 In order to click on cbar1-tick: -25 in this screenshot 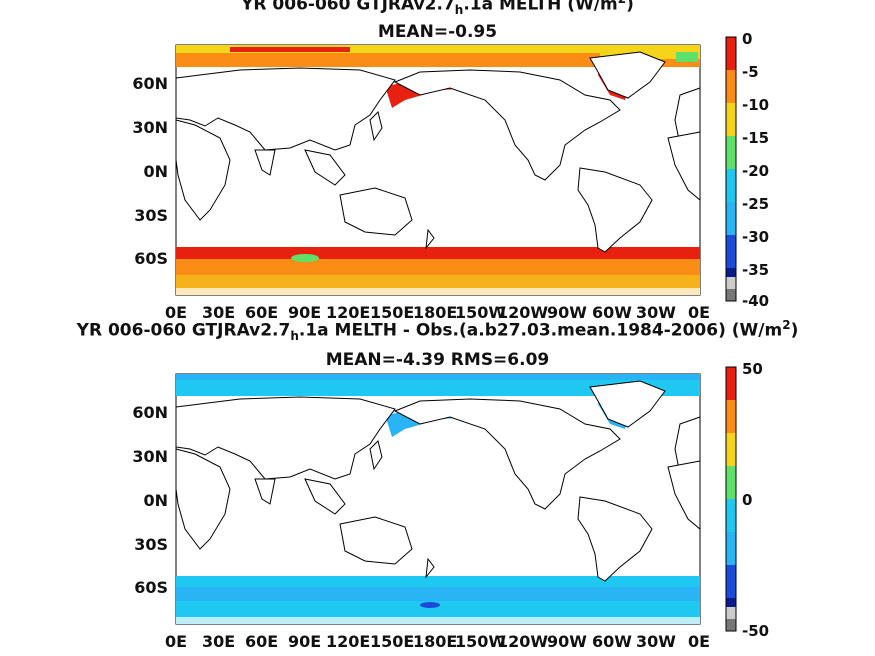, I will do `click(756, 204)`.